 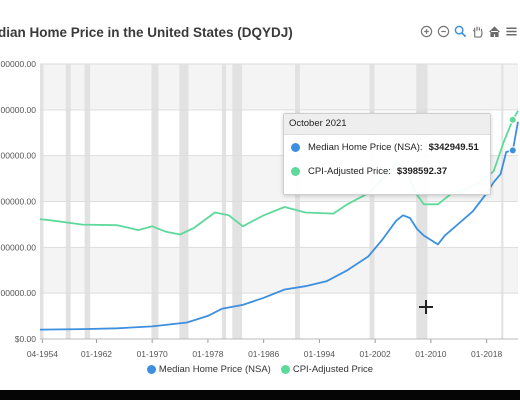 I want to click on zoom-in-icon, so click(x=426, y=31).